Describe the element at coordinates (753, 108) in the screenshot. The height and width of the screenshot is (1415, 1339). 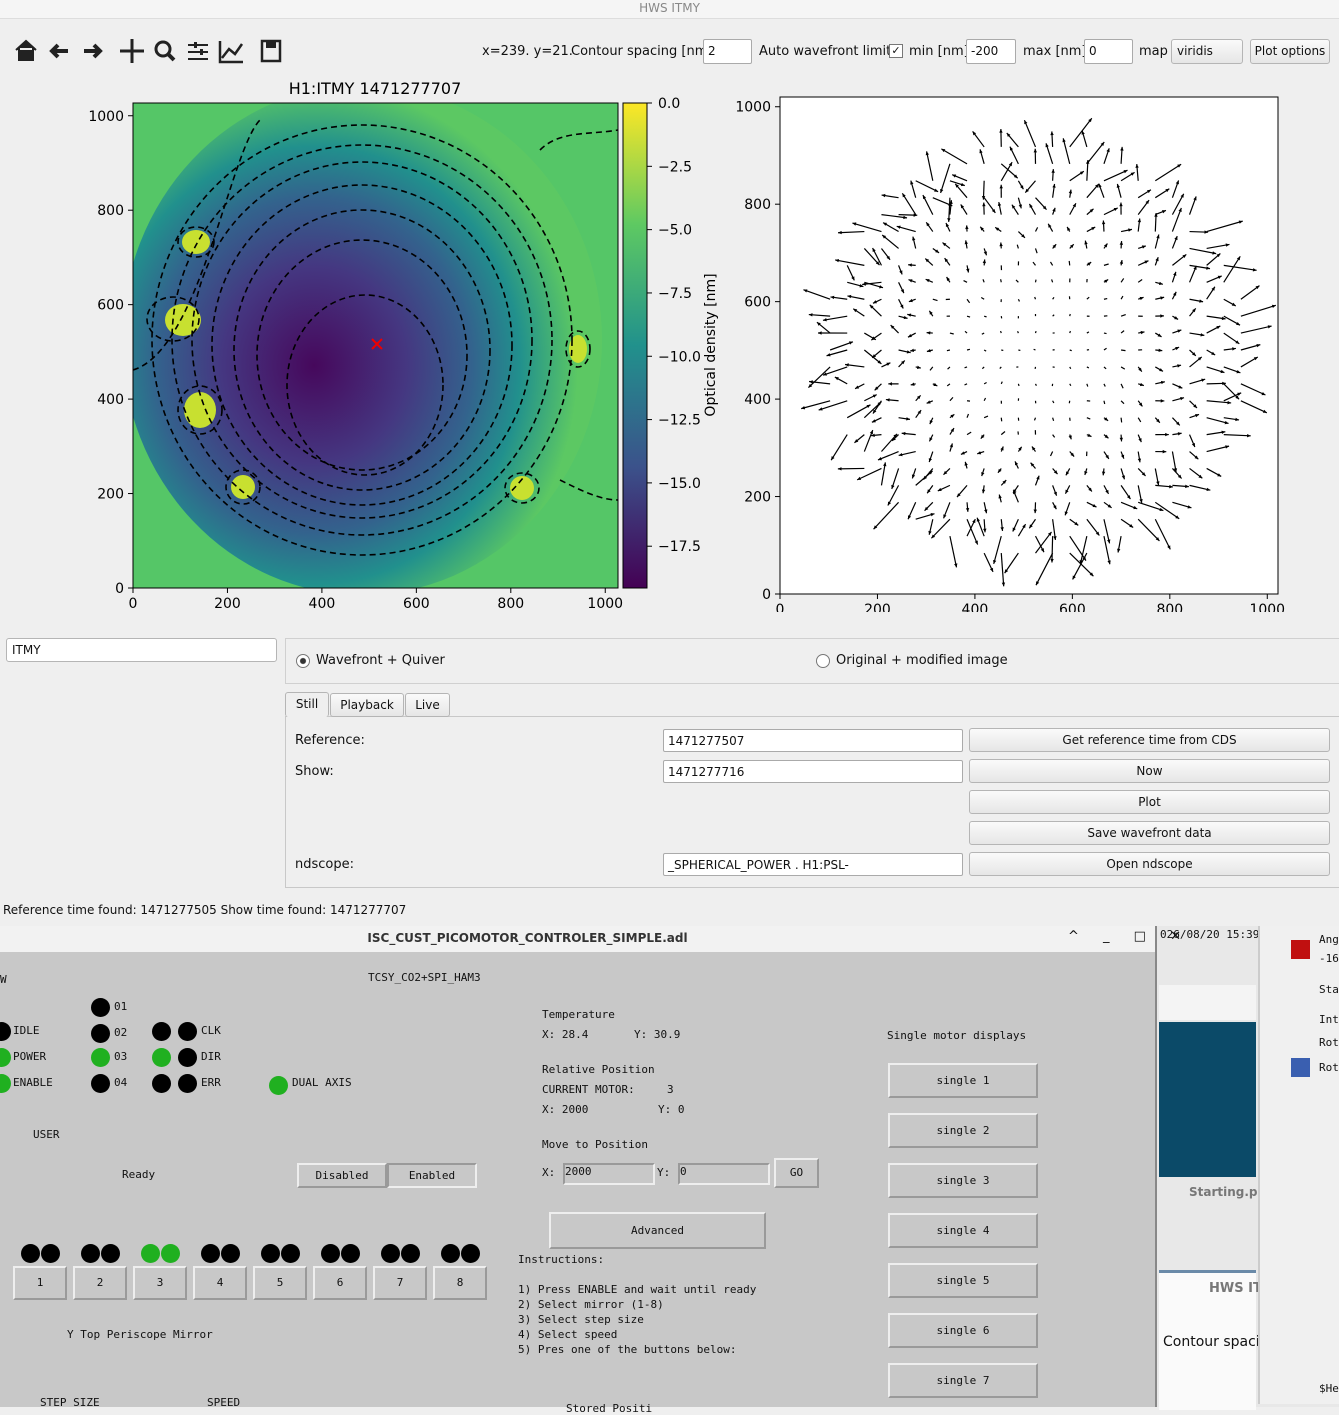
I see `y-tick-label: 1000` at that location.